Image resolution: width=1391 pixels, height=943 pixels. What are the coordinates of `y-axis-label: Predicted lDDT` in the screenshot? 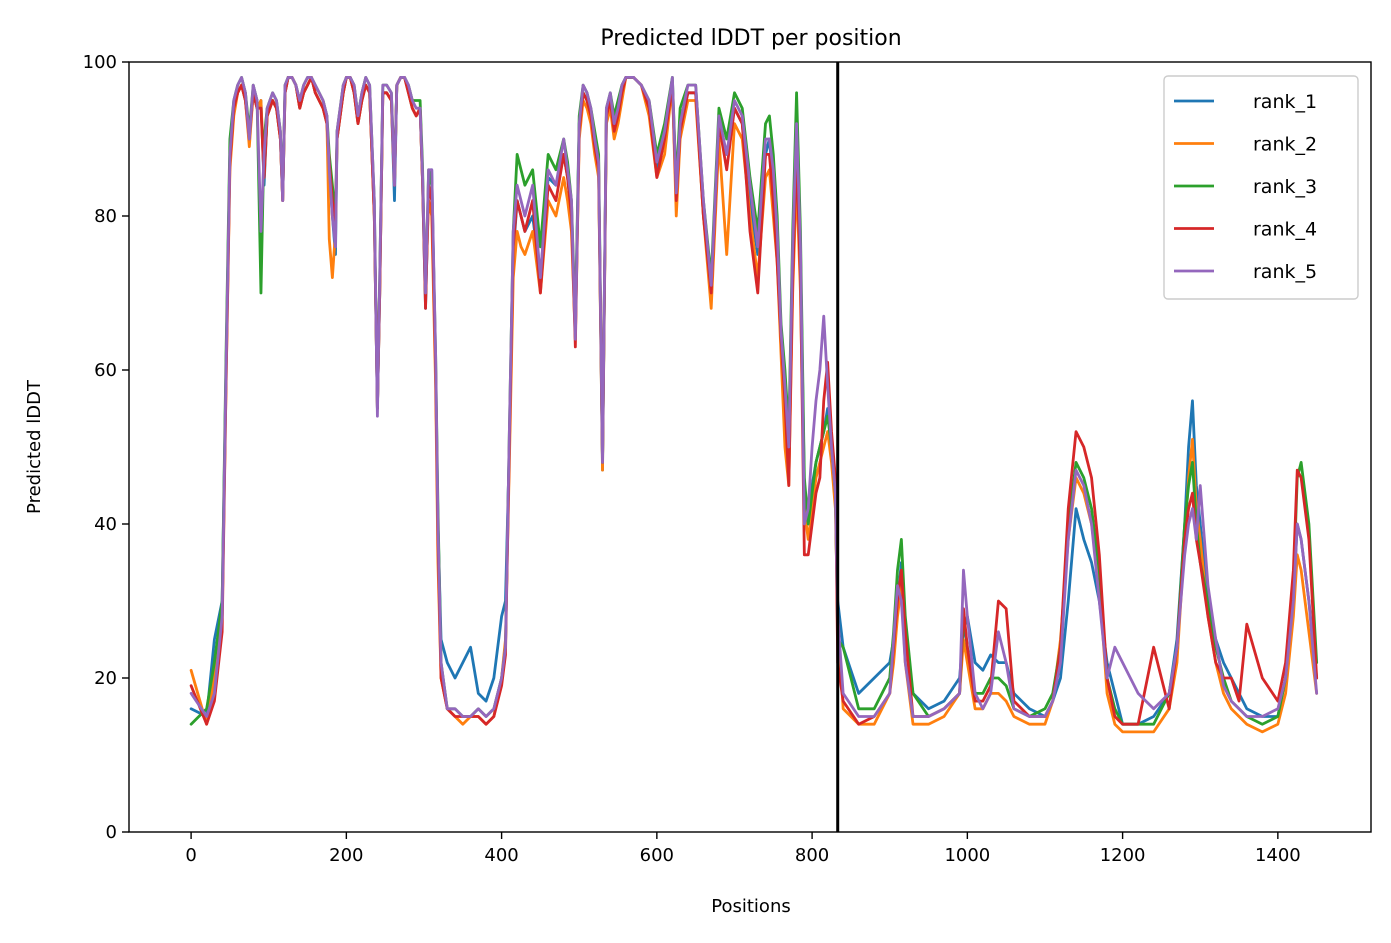 It's located at (34, 446).